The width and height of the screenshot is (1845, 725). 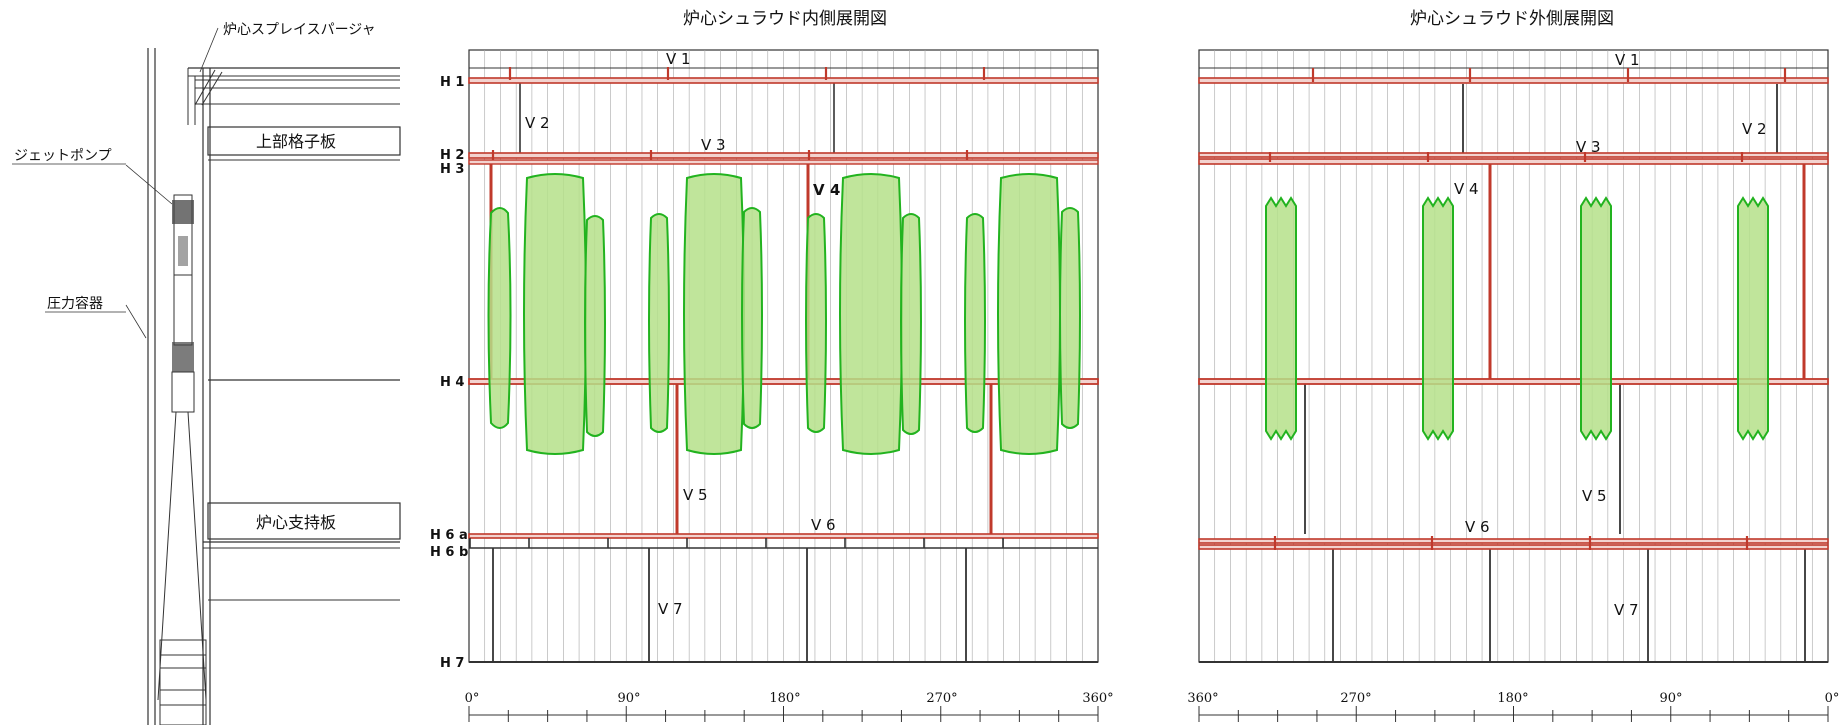 What do you see at coordinates (1097, 698) in the screenshot?
I see `inner-angle-360: 360°` at bounding box center [1097, 698].